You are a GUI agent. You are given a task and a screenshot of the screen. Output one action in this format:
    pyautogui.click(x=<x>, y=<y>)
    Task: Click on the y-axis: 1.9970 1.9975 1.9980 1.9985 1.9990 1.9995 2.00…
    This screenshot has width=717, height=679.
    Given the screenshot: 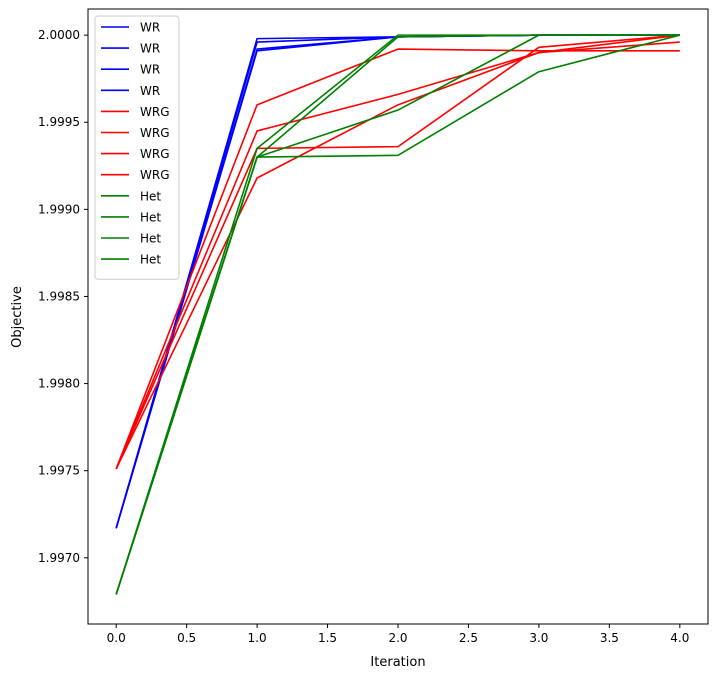 What is the action you would take?
    pyautogui.click(x=63, y=296)
    